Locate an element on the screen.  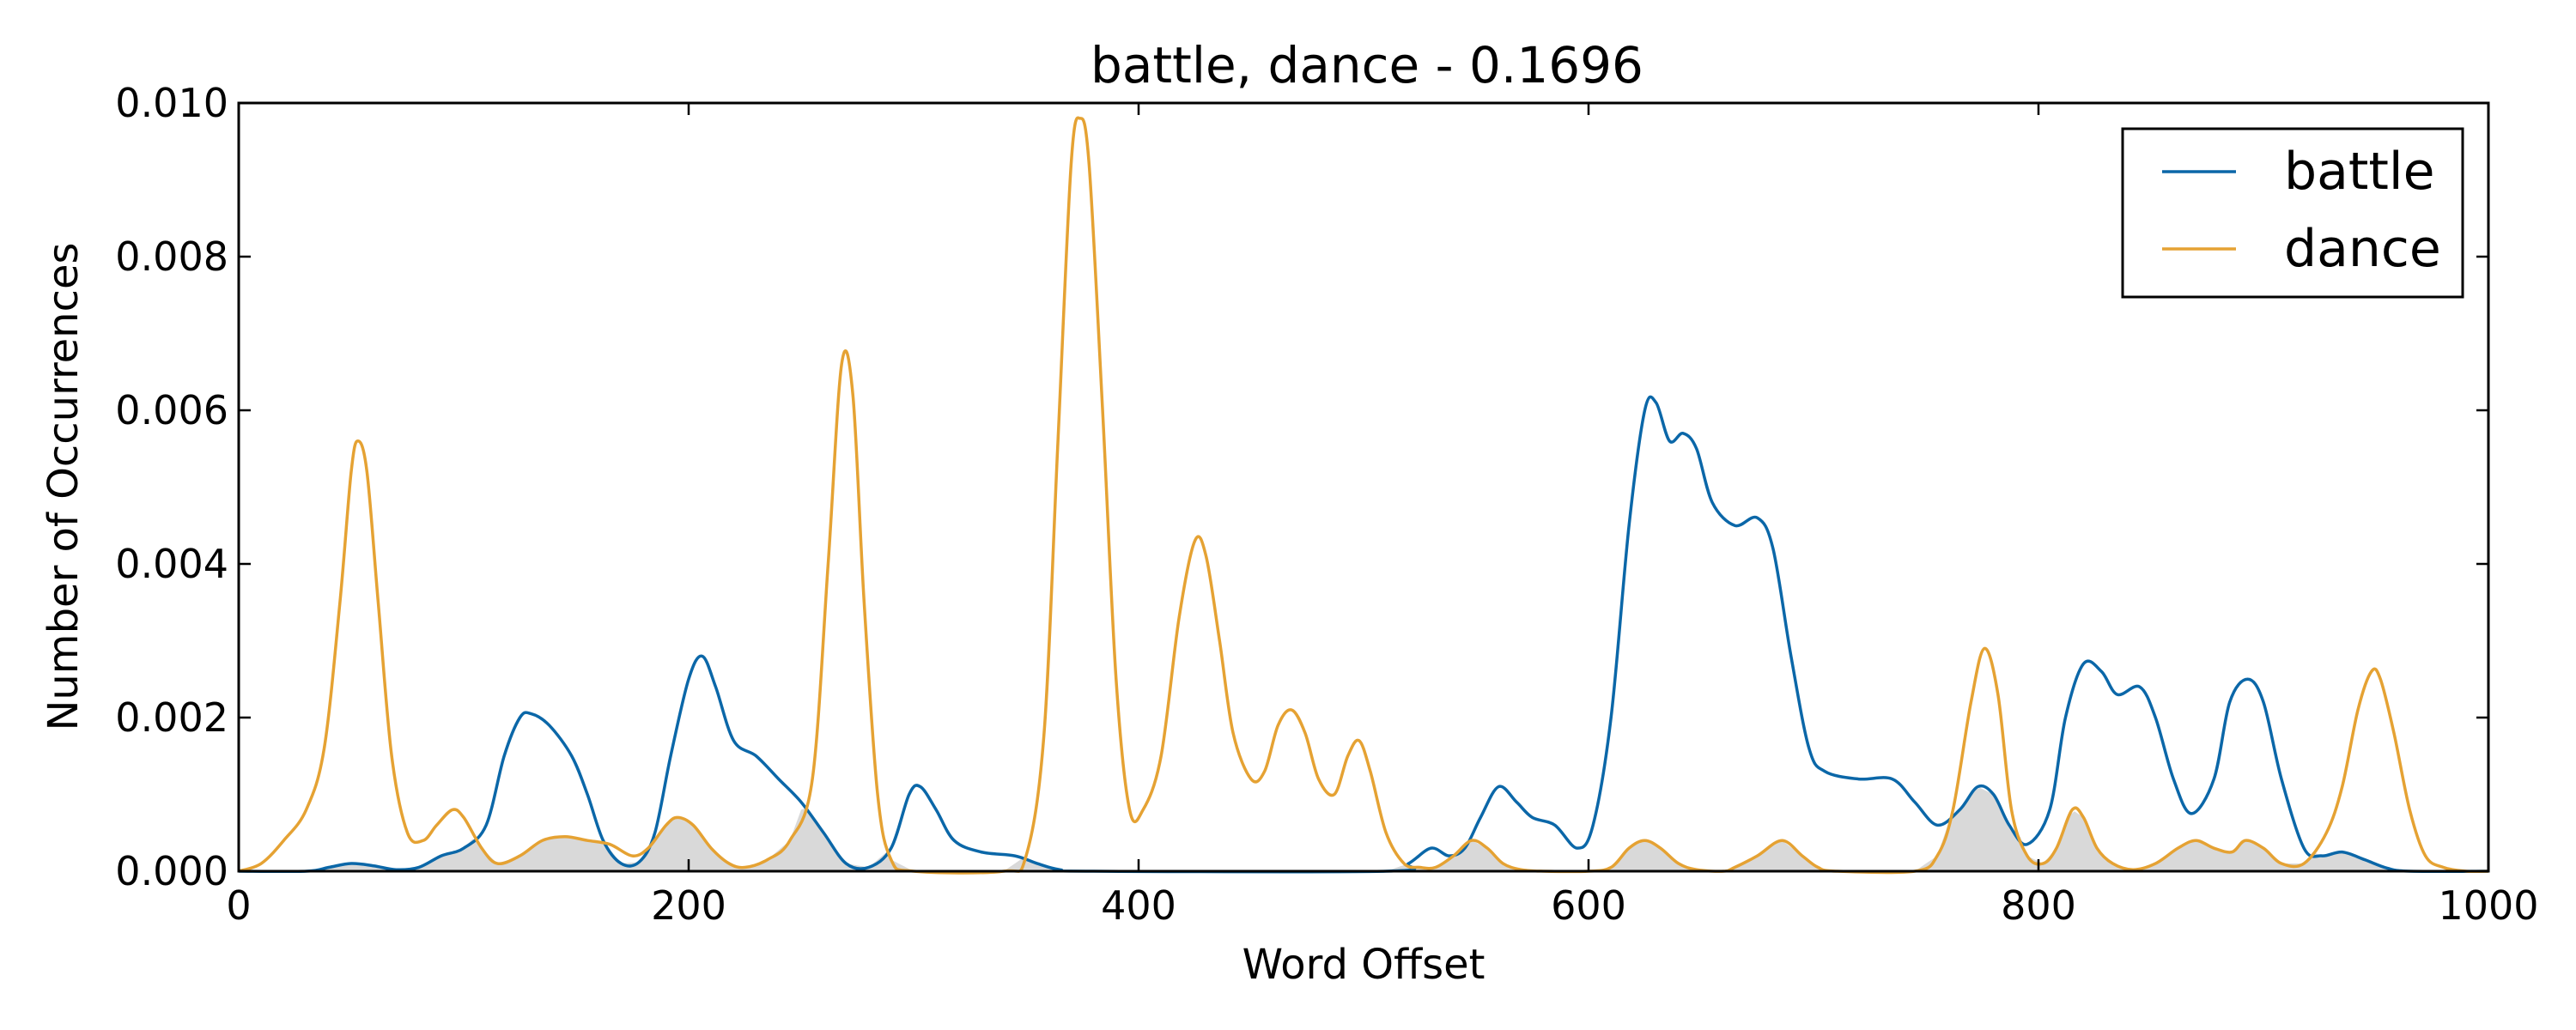
chart-title: battle, dance - 0.1696 is located at coordinates (1367, 65).